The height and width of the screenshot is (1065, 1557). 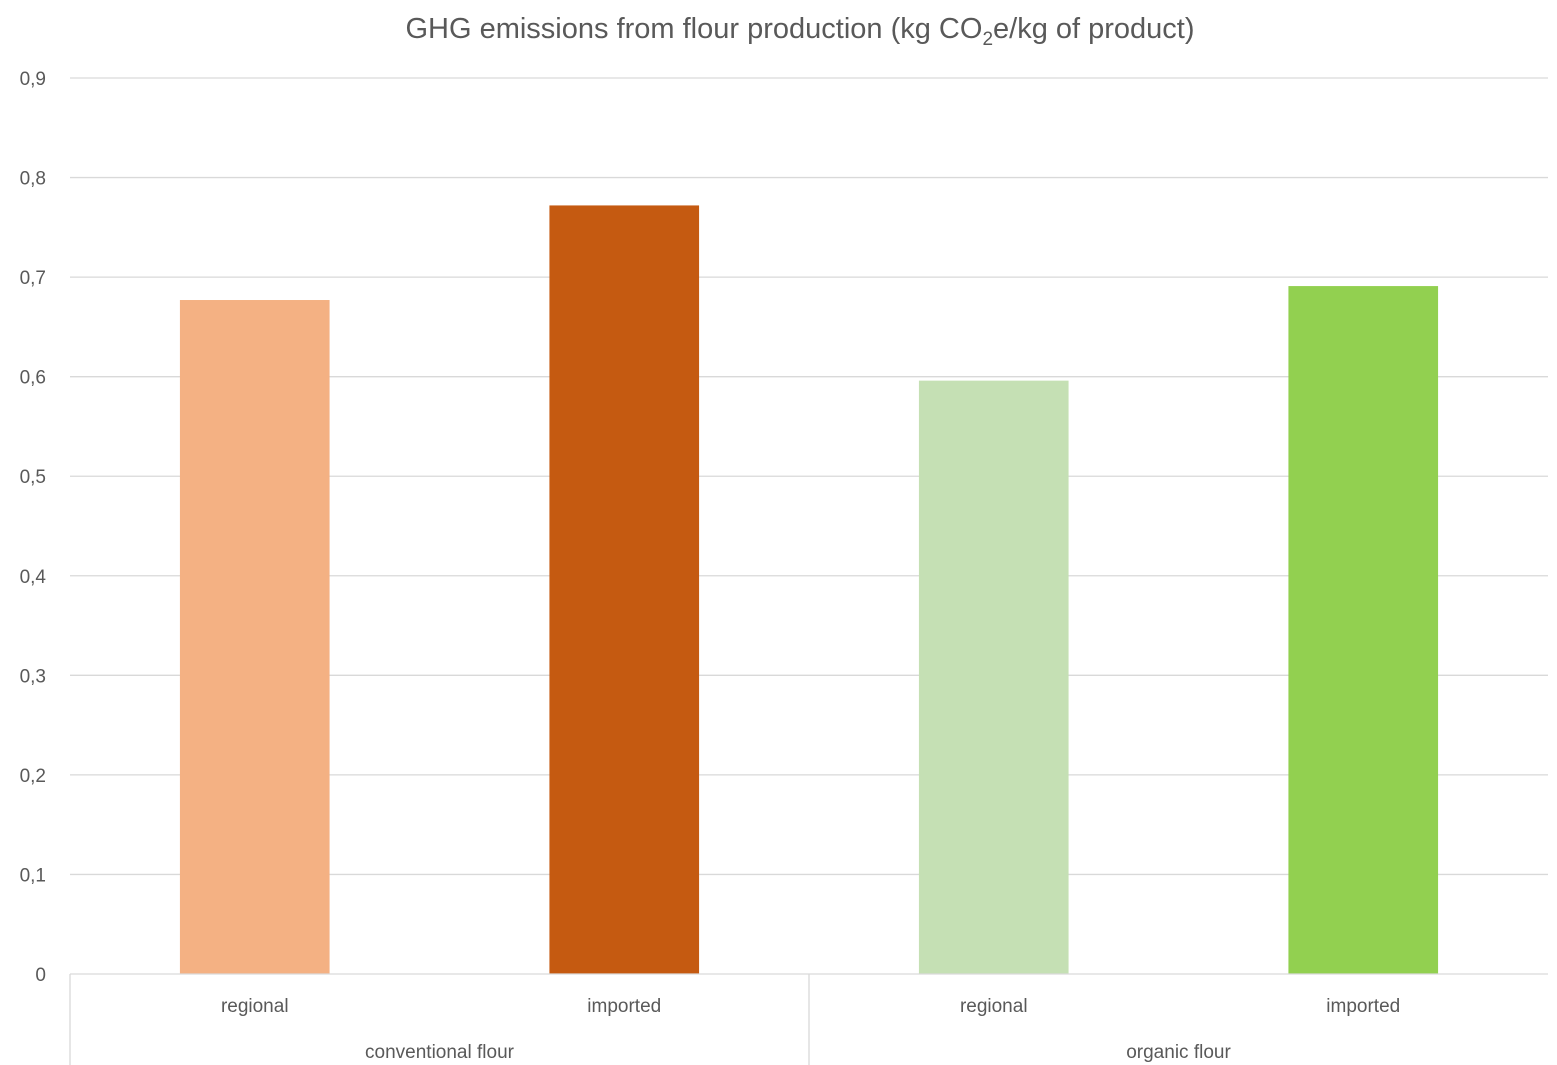 What do you see at coordinates (33, 676) in the screenshot?
I see `y-tick-label: 0,3` at bounding box center [33, 676].